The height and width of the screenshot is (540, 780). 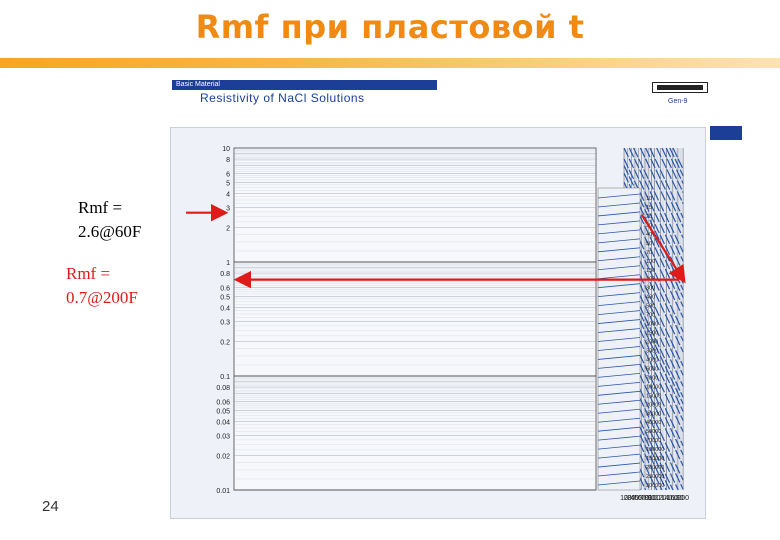 I want to click on y-tick-label: 3, so click(x=228, y=209).